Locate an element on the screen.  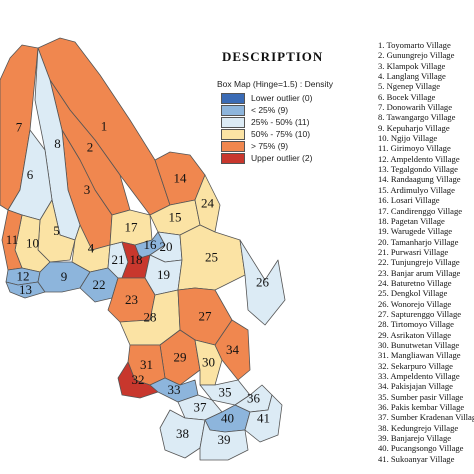
region-label-10: 10 is located at coordinates (32, 243).